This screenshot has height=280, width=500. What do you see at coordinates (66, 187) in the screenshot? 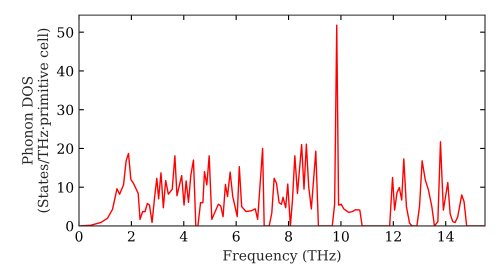
I see `y-tick-label: 10` at bounding box center [66, 187].